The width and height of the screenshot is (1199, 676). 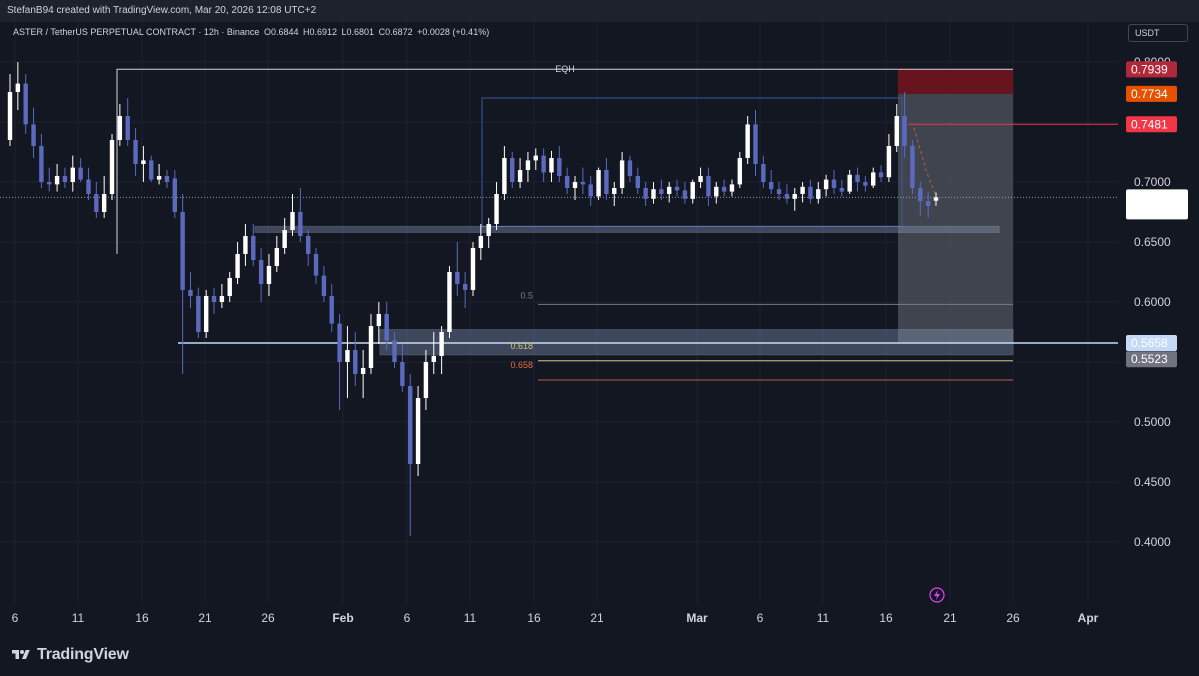 I want to click on price-badge: 0.7734, so click(x=1151, y=93).